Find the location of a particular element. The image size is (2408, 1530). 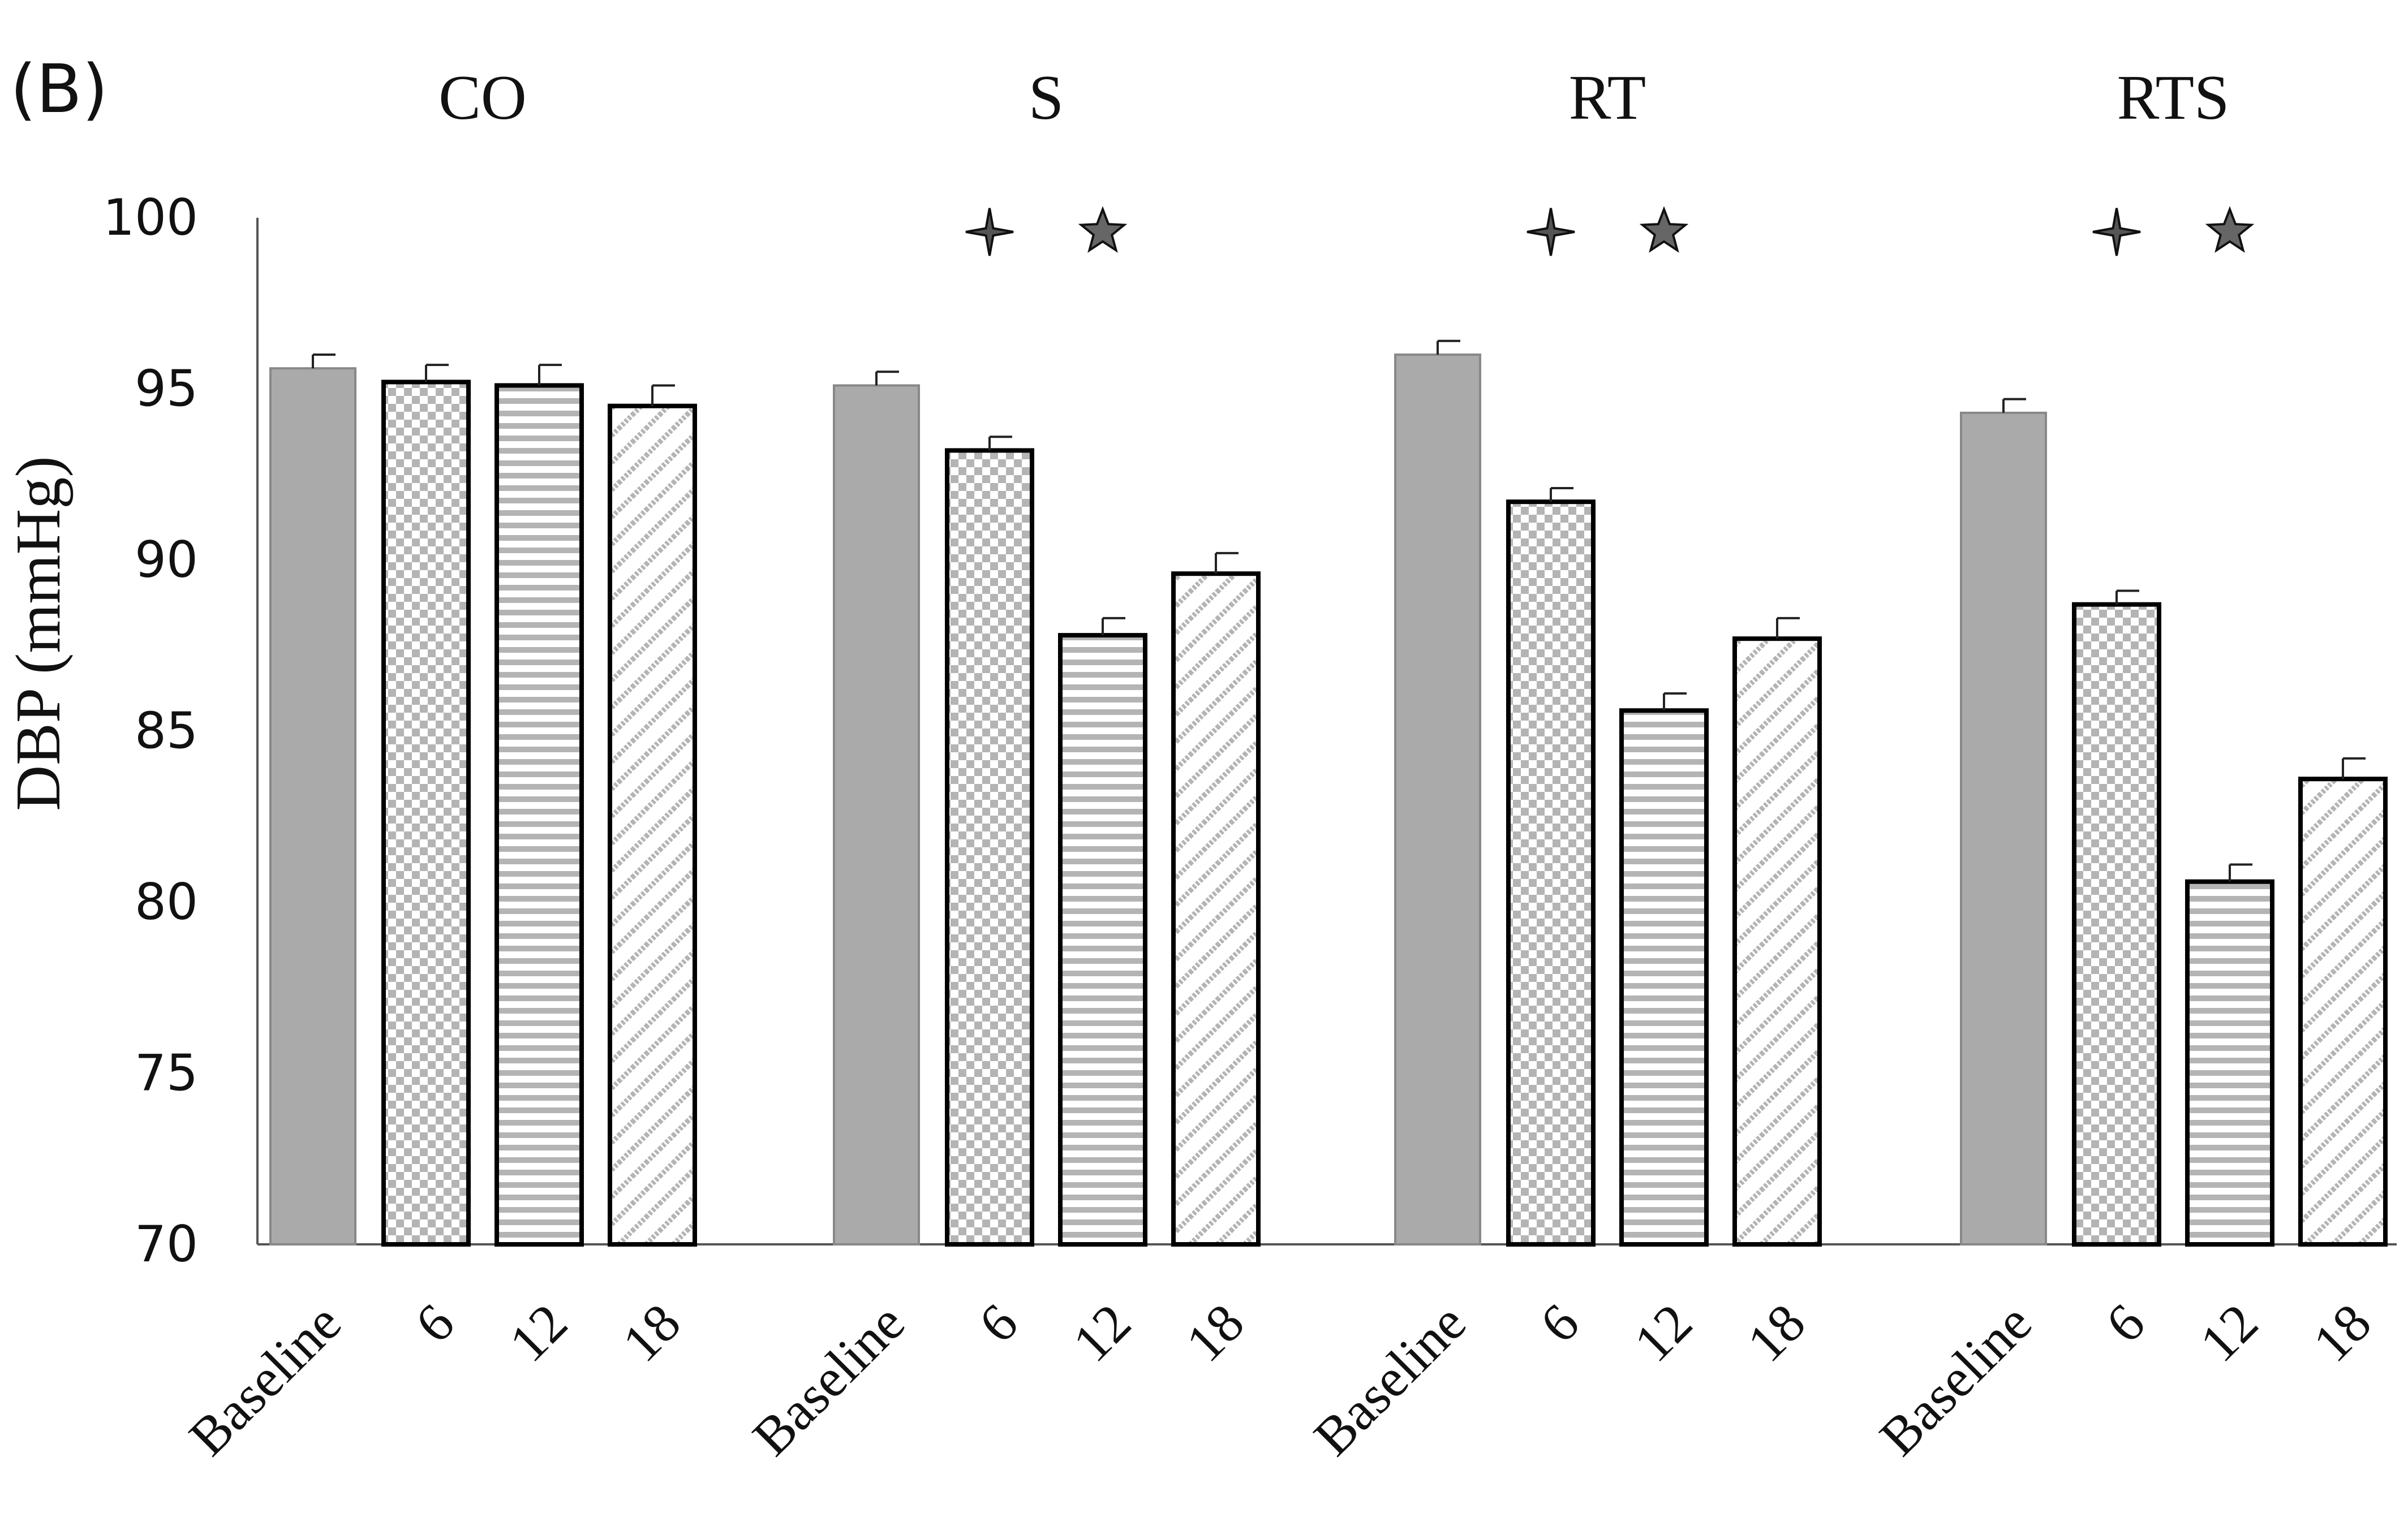

group-titles: CO S RT RTS is located at coordinates (1333, 98).